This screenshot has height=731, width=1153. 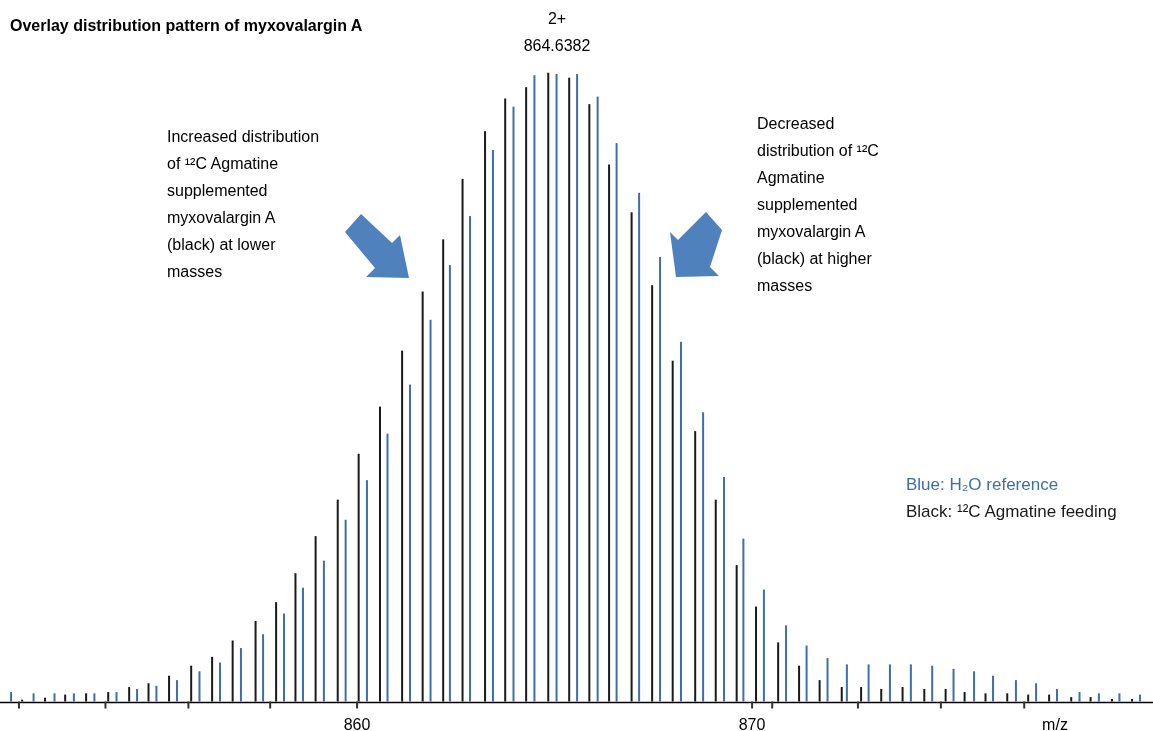 I want to click on annotation: Decreased distribution of ¹²C Agmatine supplemented myxovalargin A (black) at higher masses, so click(x=818, y=204).